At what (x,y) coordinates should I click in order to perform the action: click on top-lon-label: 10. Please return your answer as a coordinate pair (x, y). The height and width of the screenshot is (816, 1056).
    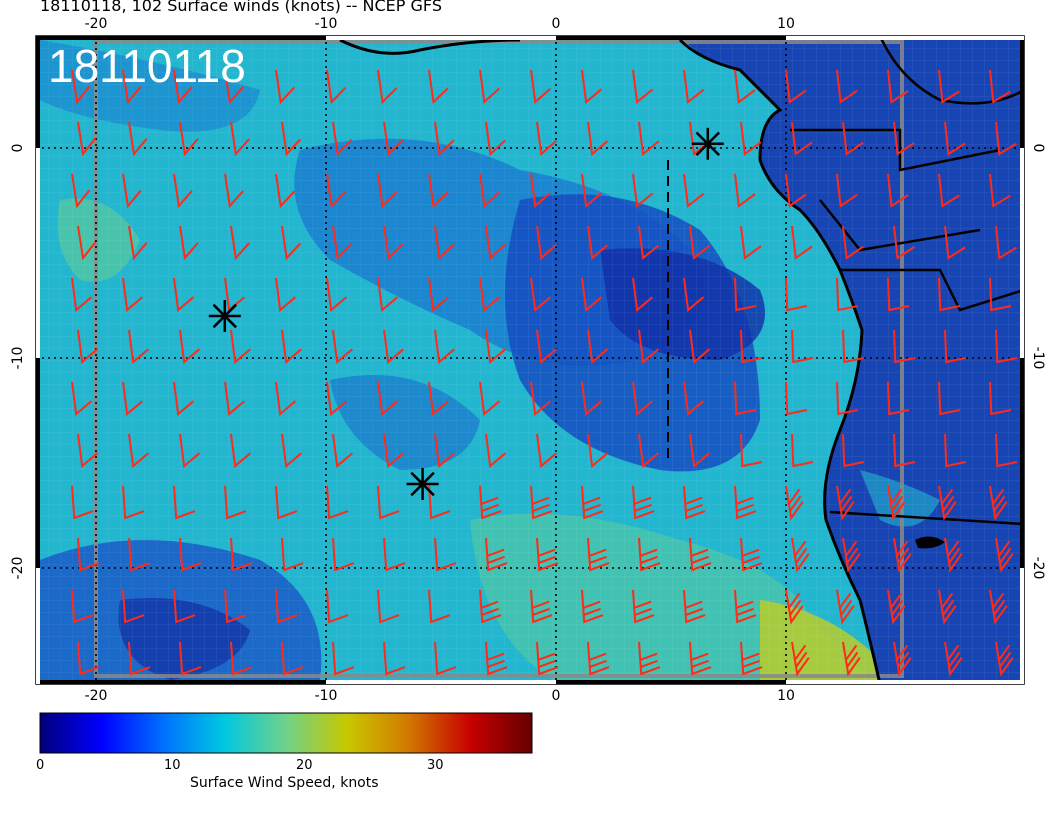
    Looking at the image, I should click on (786, 24).